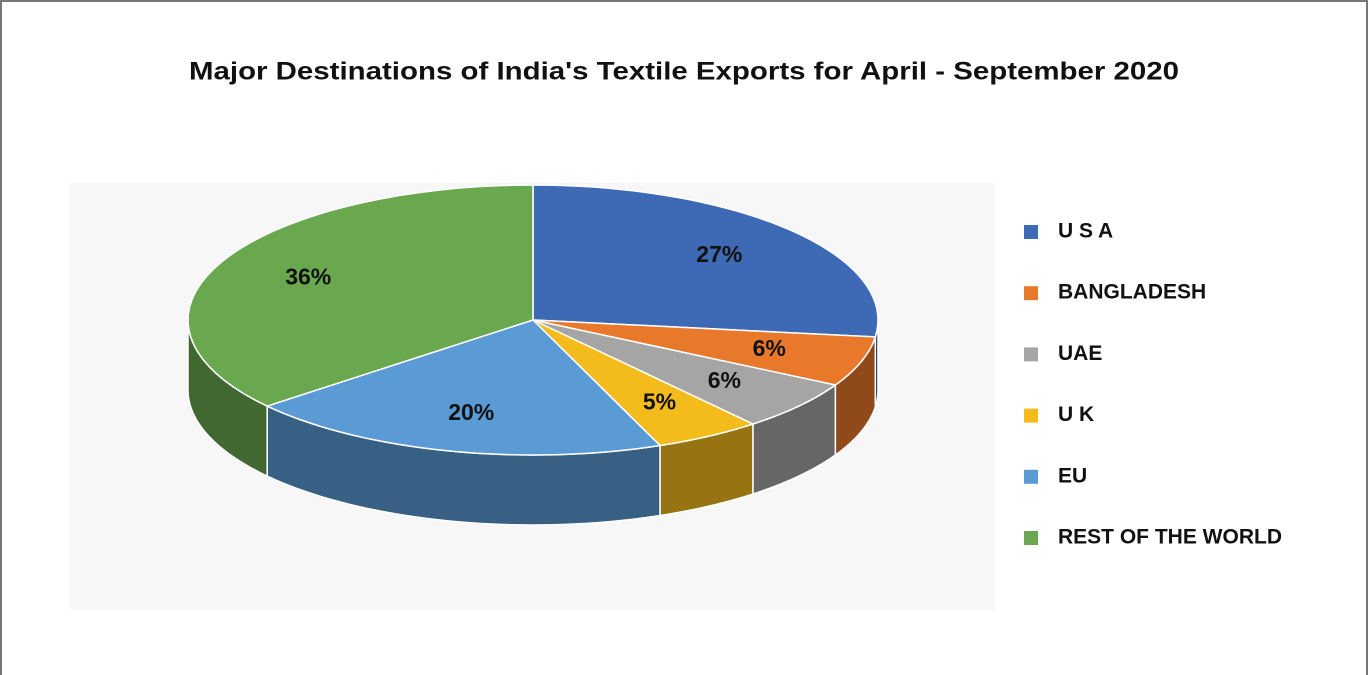 The width and height of the screenshot is (1368, 675). Describe the element at coordinates (1072, 475) in the screenshot. I see `legend-label: EU` at that location.